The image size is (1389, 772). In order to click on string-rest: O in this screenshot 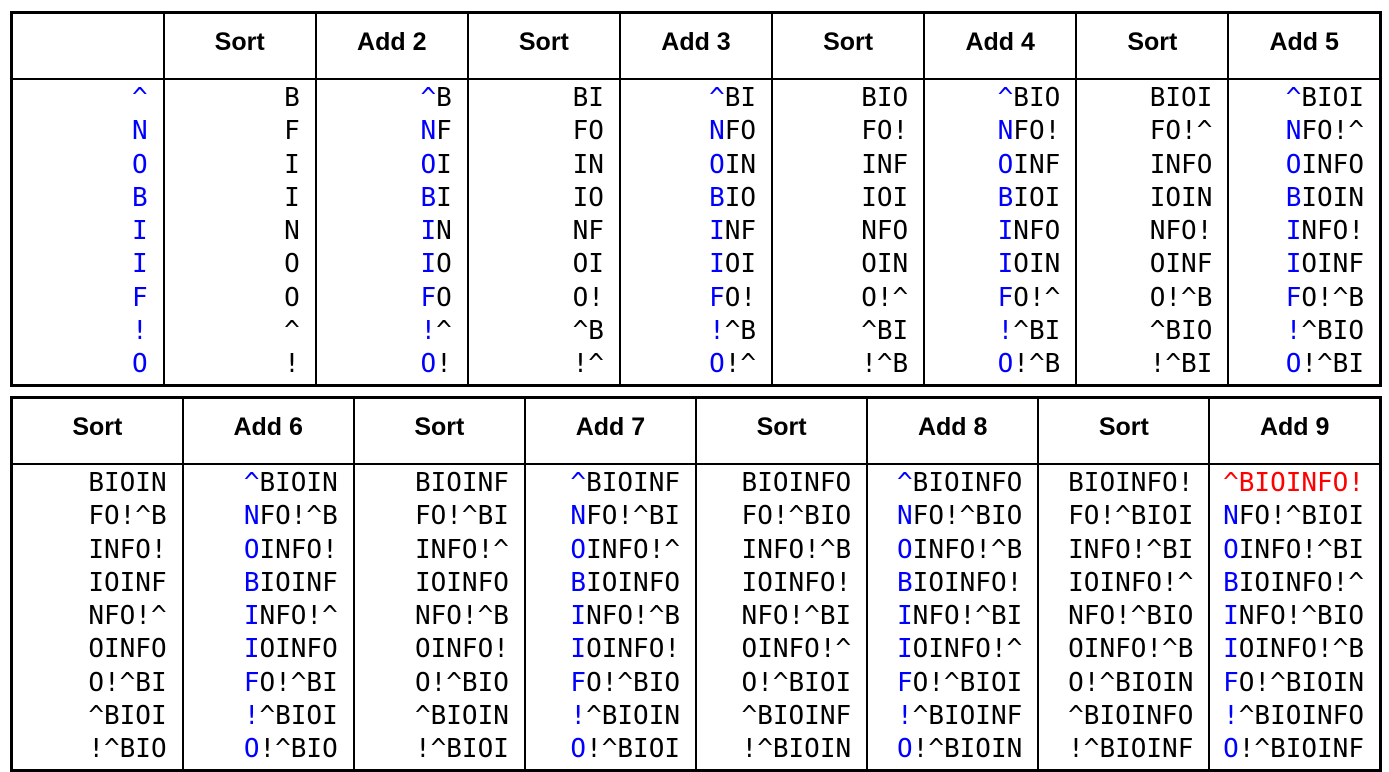, I will do `click(444, 297)`.